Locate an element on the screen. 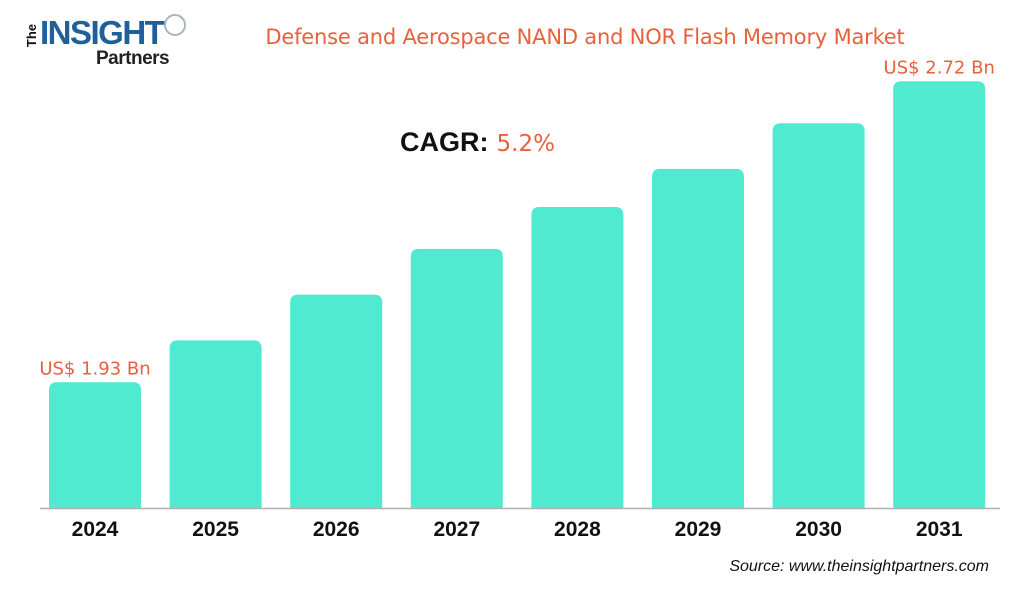  logo-insight: INSIGHT is located at coordinates (102, 32).